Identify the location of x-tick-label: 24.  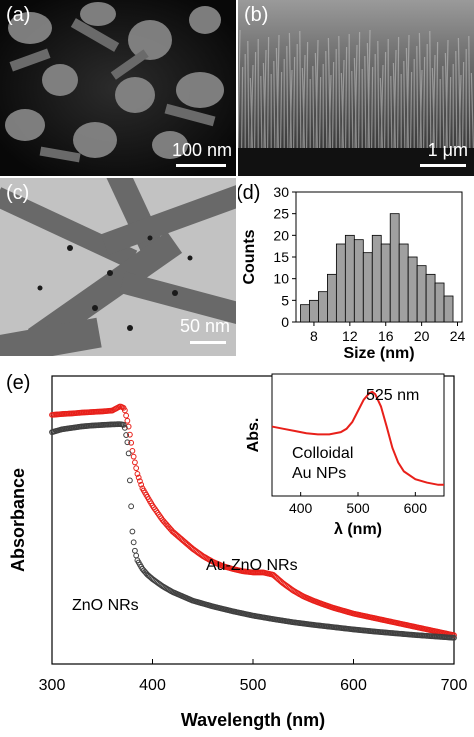
(458, 336).